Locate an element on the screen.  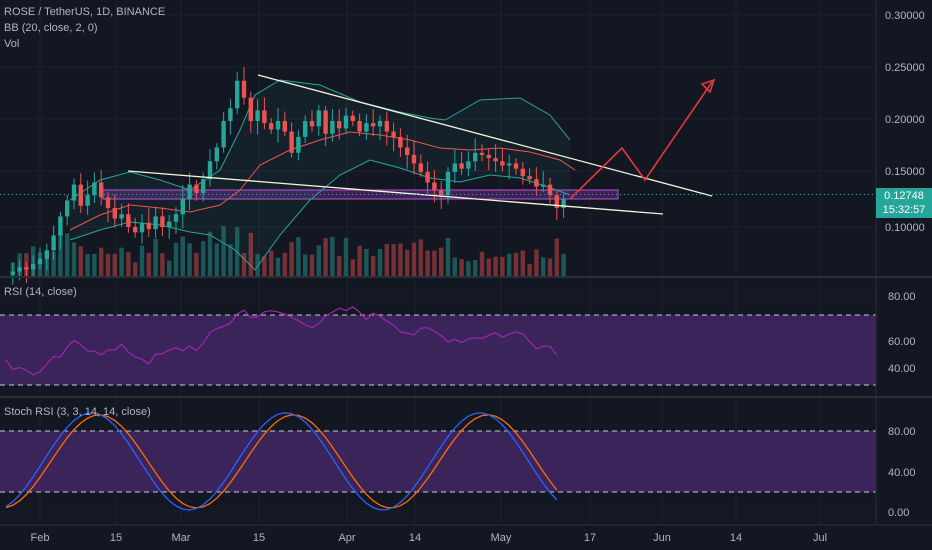
stoch-rsi-title: Stoch RSI (3, 3, 14, 14, close) is located at coordinates (77, 412).